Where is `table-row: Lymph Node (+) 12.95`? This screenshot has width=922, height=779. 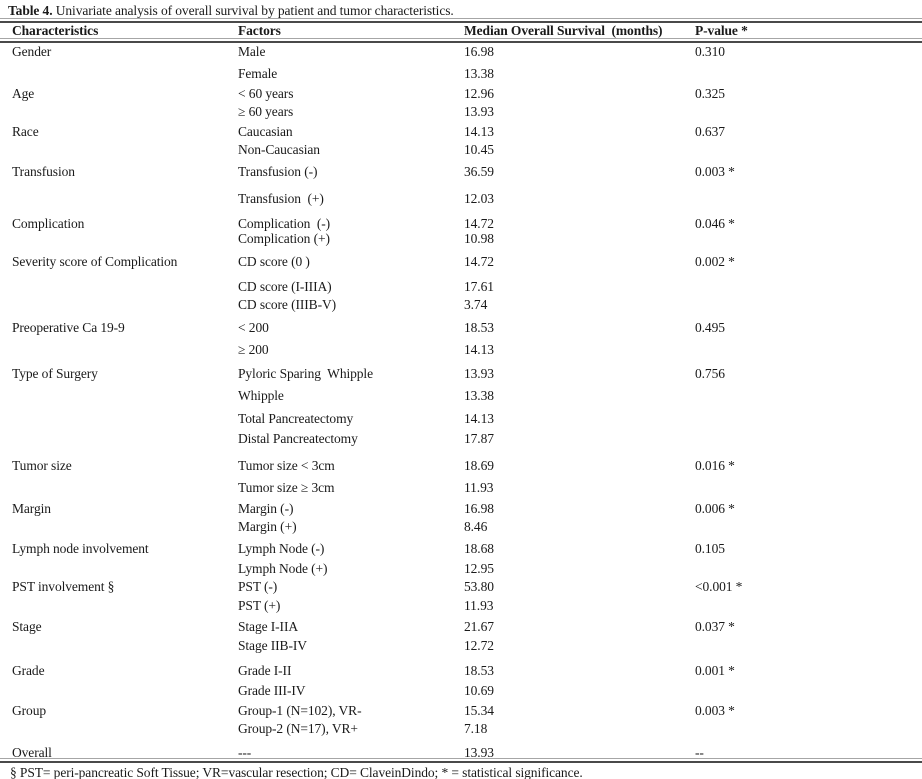
table-row: Lymph Node (+) 12.95 is located at coordinates (461, 569).